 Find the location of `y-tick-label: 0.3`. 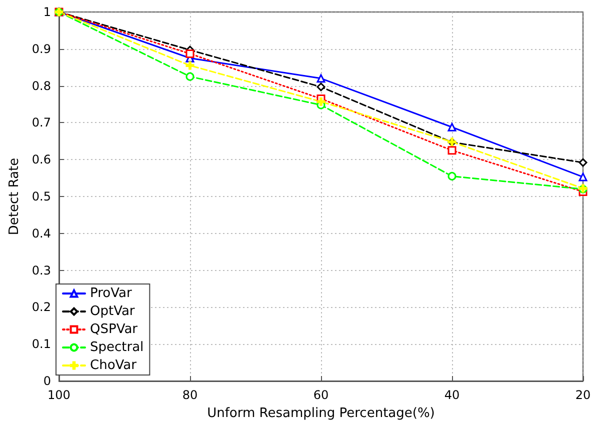

y-tick-label: 0.3 is located at coordinates (41, 270).